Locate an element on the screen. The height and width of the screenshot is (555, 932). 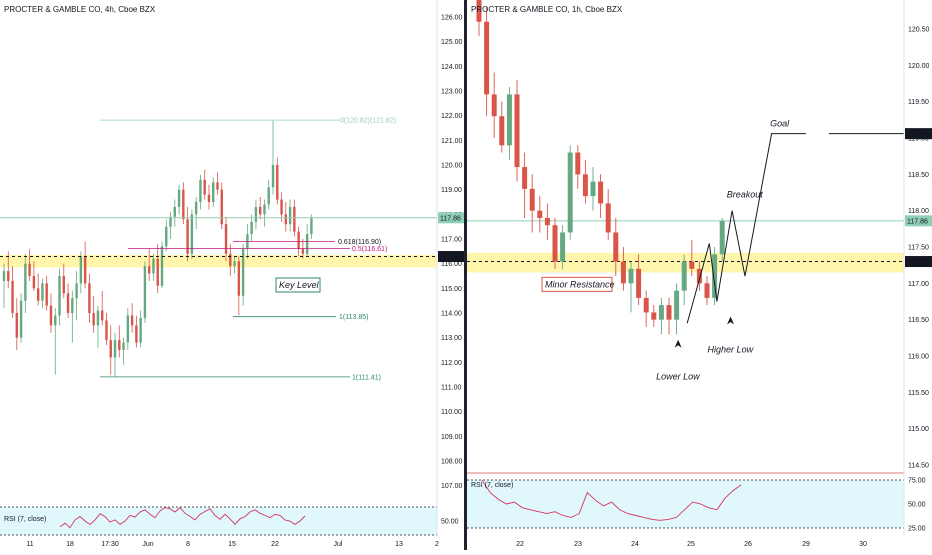
right-price-badges: 119.06 117.86 117.30 is located at coordinates (918, 198).